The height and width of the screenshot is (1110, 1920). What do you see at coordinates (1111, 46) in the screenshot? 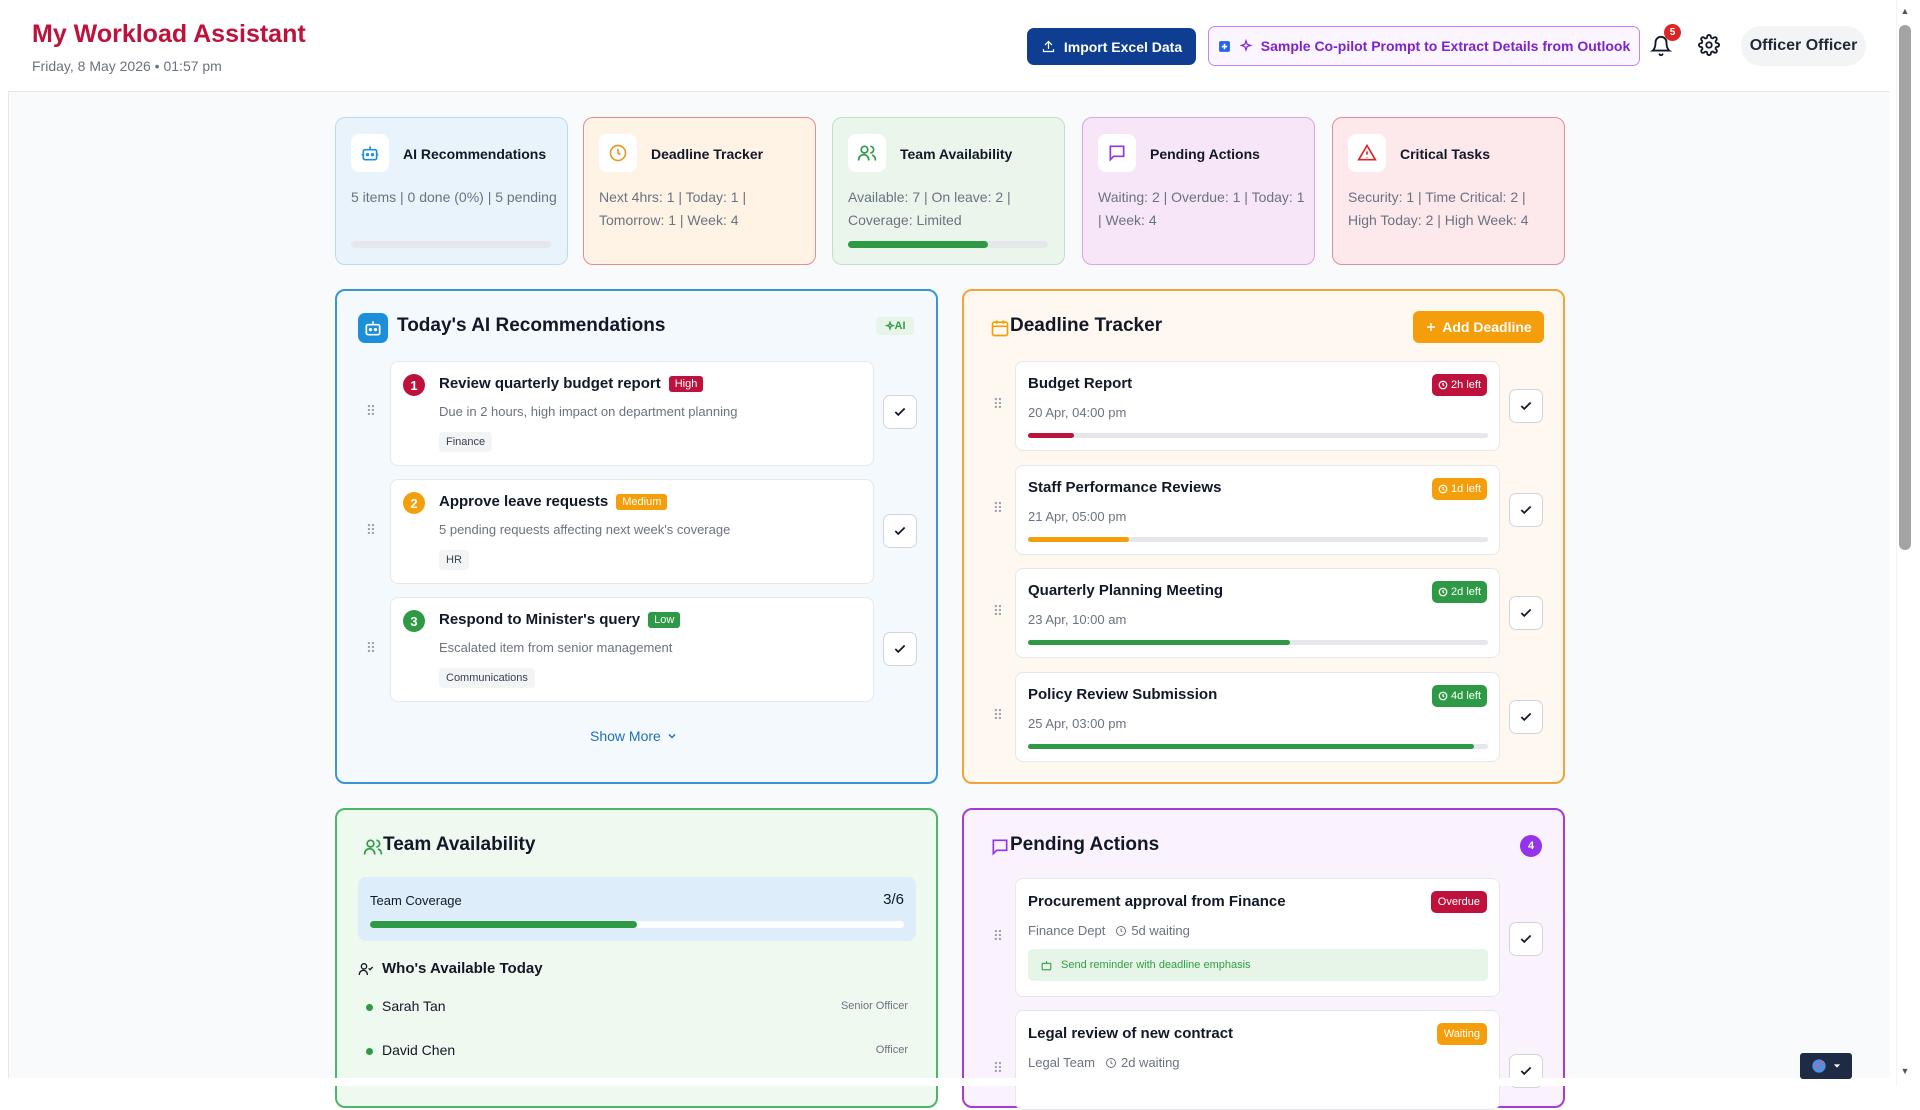
I see `import-excel-button: Import Excel Data` at bounding box center [1111, 46].